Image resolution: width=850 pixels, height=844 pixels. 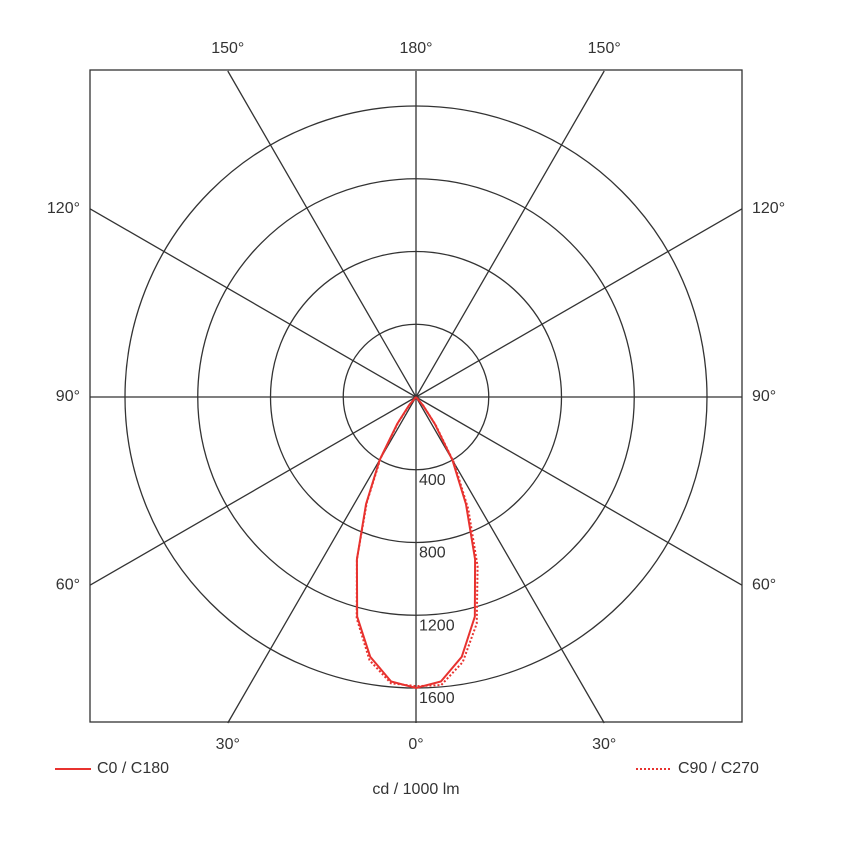 I want to click on curve, so click(x=417, y=542).